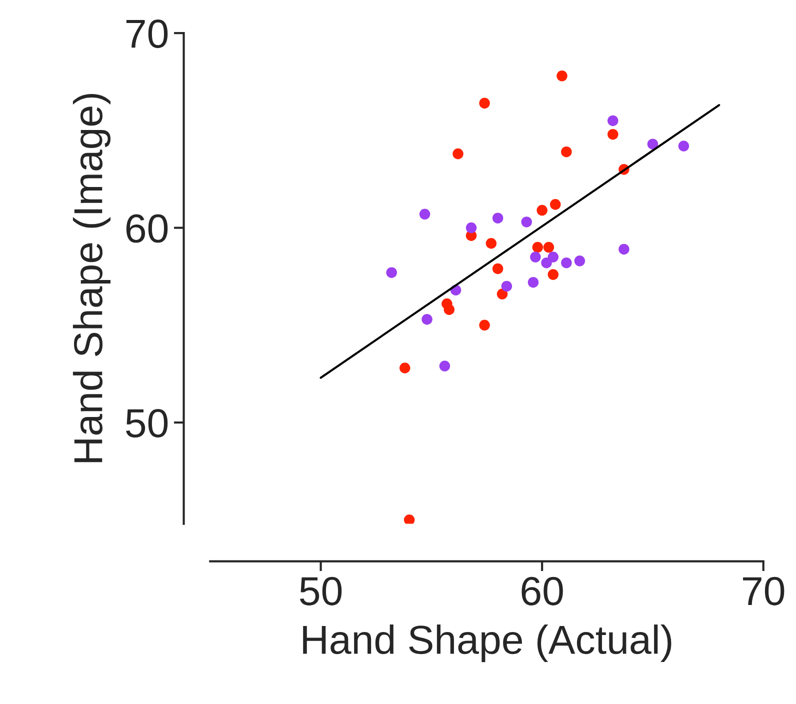  Describe the element at coordinates (91, 278) in the screenshot. I see `y-axis-title: Hand Shape (Image)` at that location.